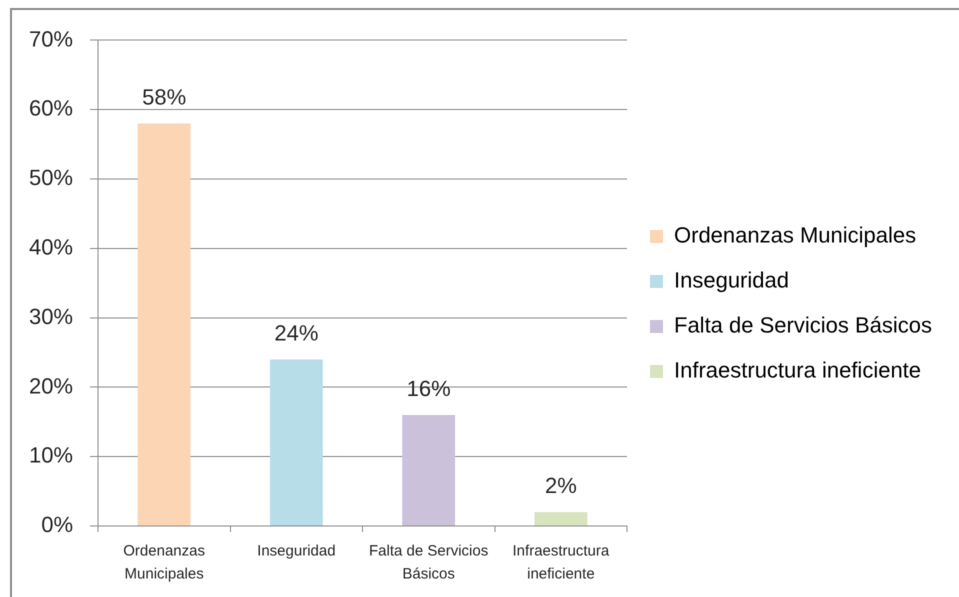  What do you see at coordinates (50, 108) in the screenshot?
I see `y-tick-label: 60%` at bounding box center [50, 108].